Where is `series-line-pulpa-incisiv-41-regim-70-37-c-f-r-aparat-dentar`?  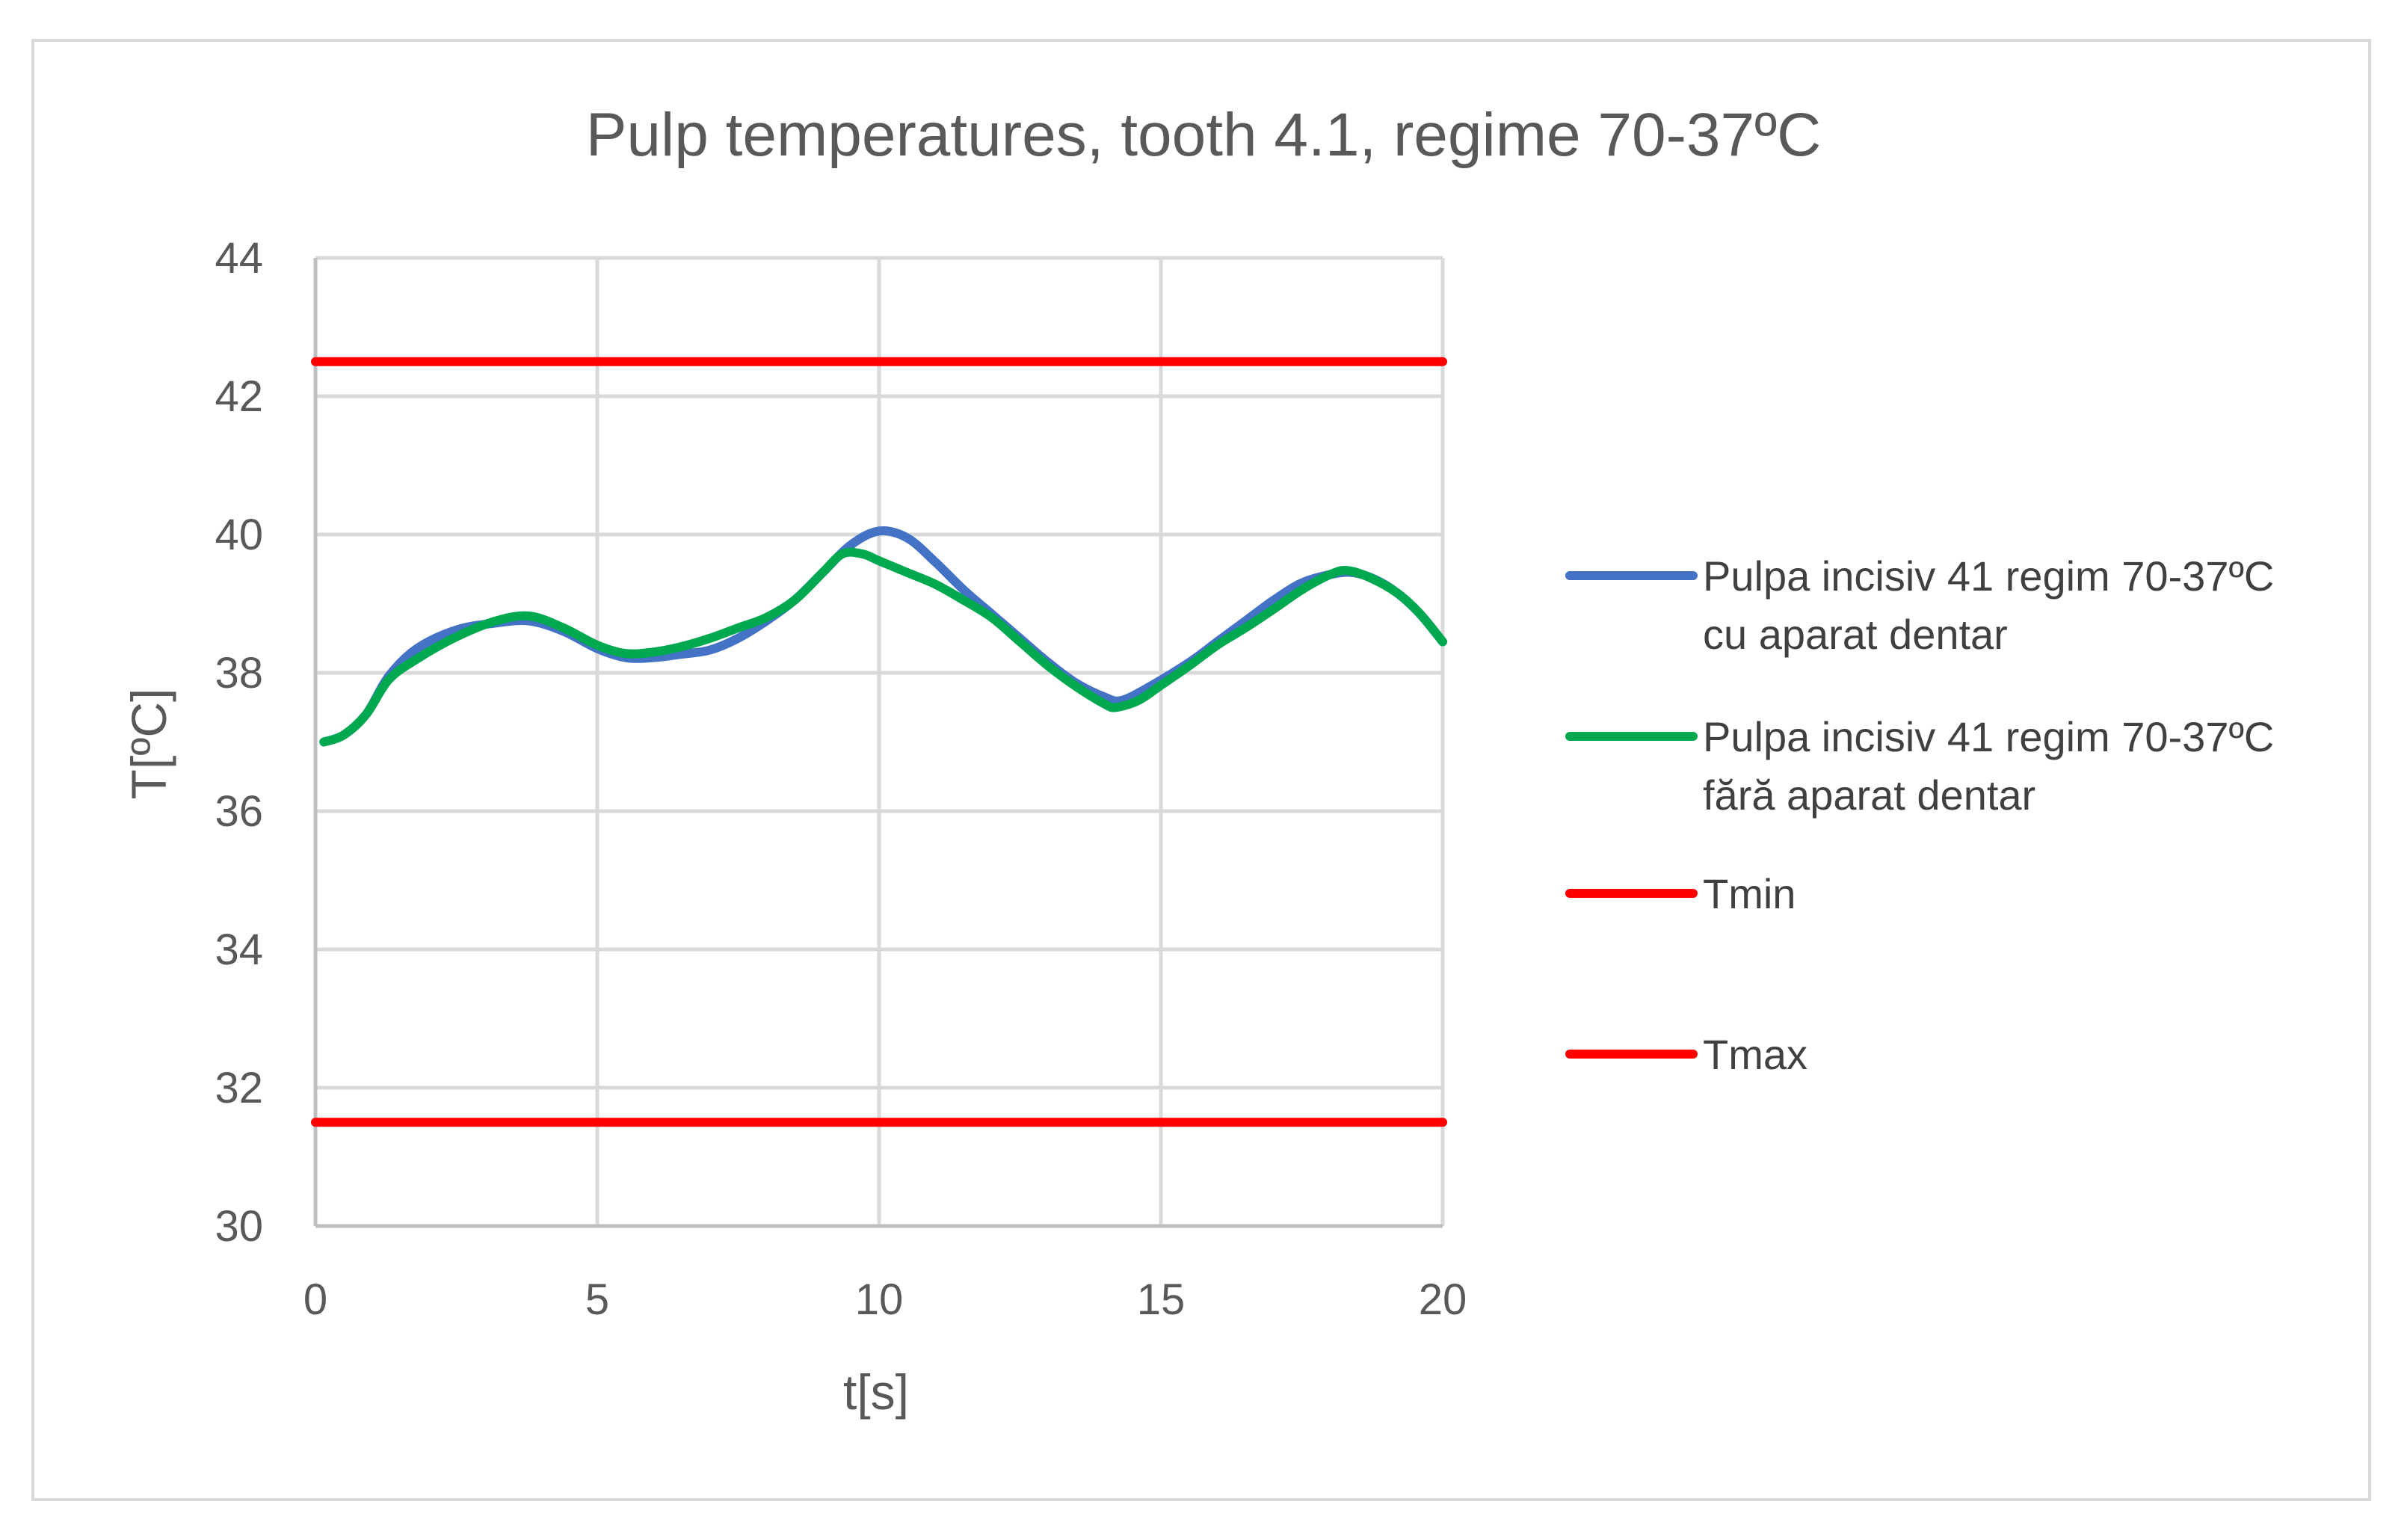
series-line-pulpa-incisiv-41-regim-70-37-c-f-r-aparat-dentar is located at coordinates (883, 647).